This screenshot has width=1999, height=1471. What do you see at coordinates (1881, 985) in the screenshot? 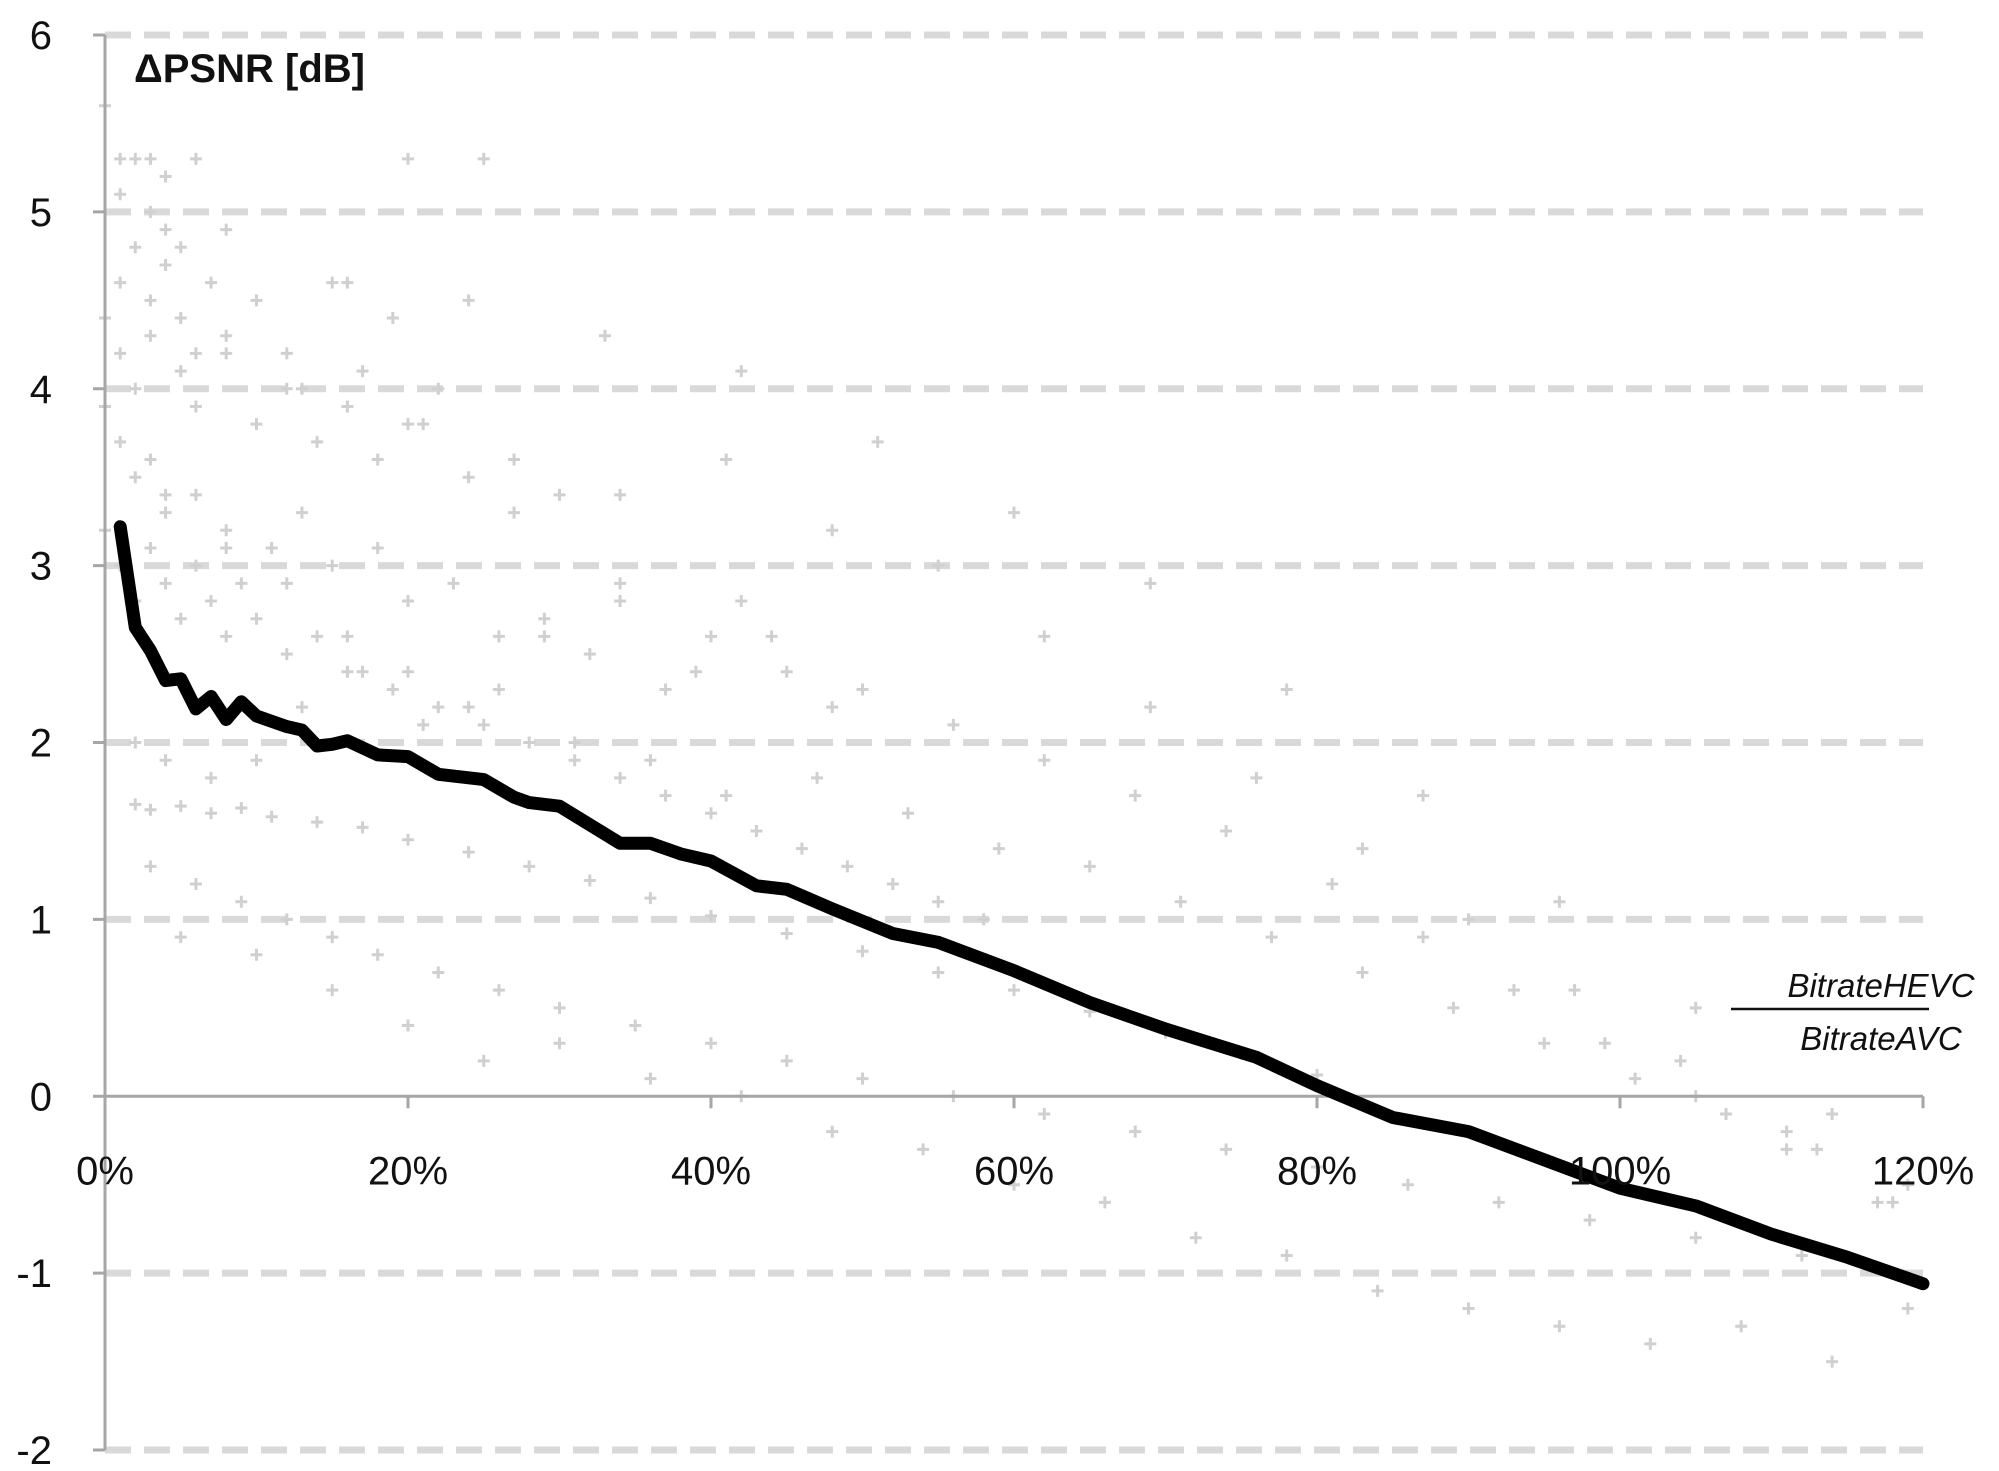
I see `x-axis-title-numerator: BitrateHEVC` at bounding box center [1881, 985].